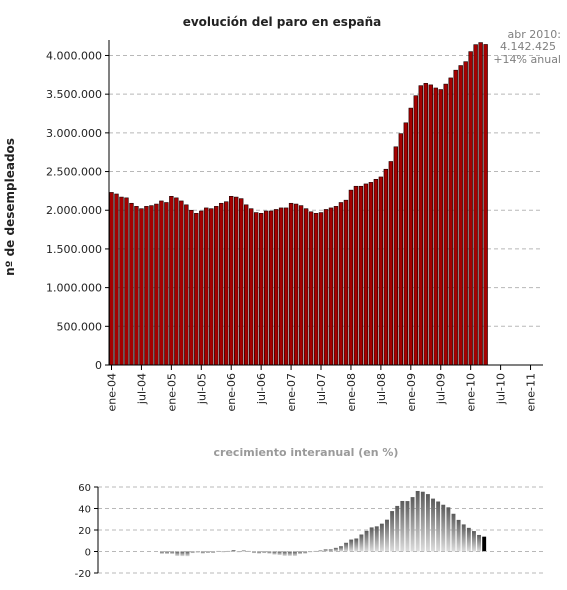 This screenshot has width=567, height=590. What do you see at coordinates (74, 249) in the screenshot?
I see `main-y-tick-label: 1.500.000` at bounding box center [74, 249].